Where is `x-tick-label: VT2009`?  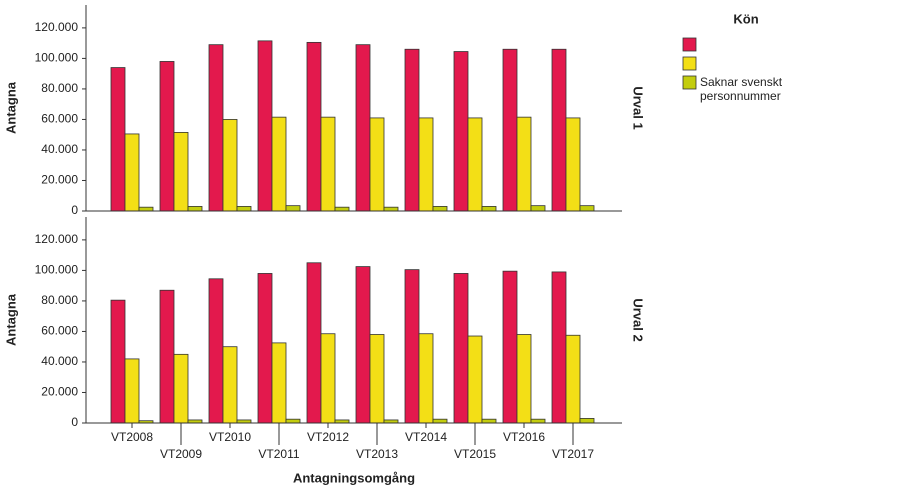
x-tick-label: VT2009 is located at coordinates (181, 454).